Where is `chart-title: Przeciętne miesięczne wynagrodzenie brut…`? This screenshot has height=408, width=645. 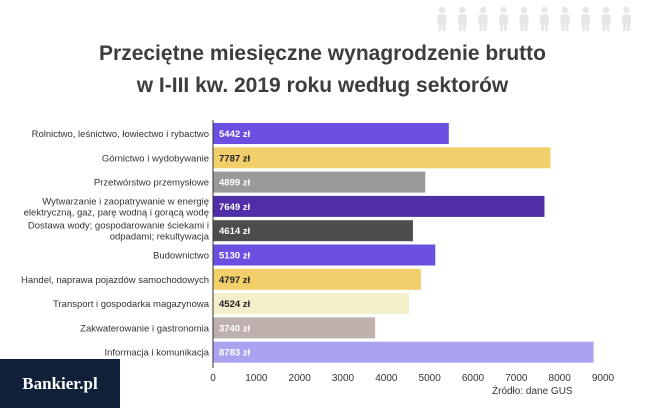
chart-title: Przeciętne miesięczne wynagrodzenie brut… is located at coordinates (322, 53).